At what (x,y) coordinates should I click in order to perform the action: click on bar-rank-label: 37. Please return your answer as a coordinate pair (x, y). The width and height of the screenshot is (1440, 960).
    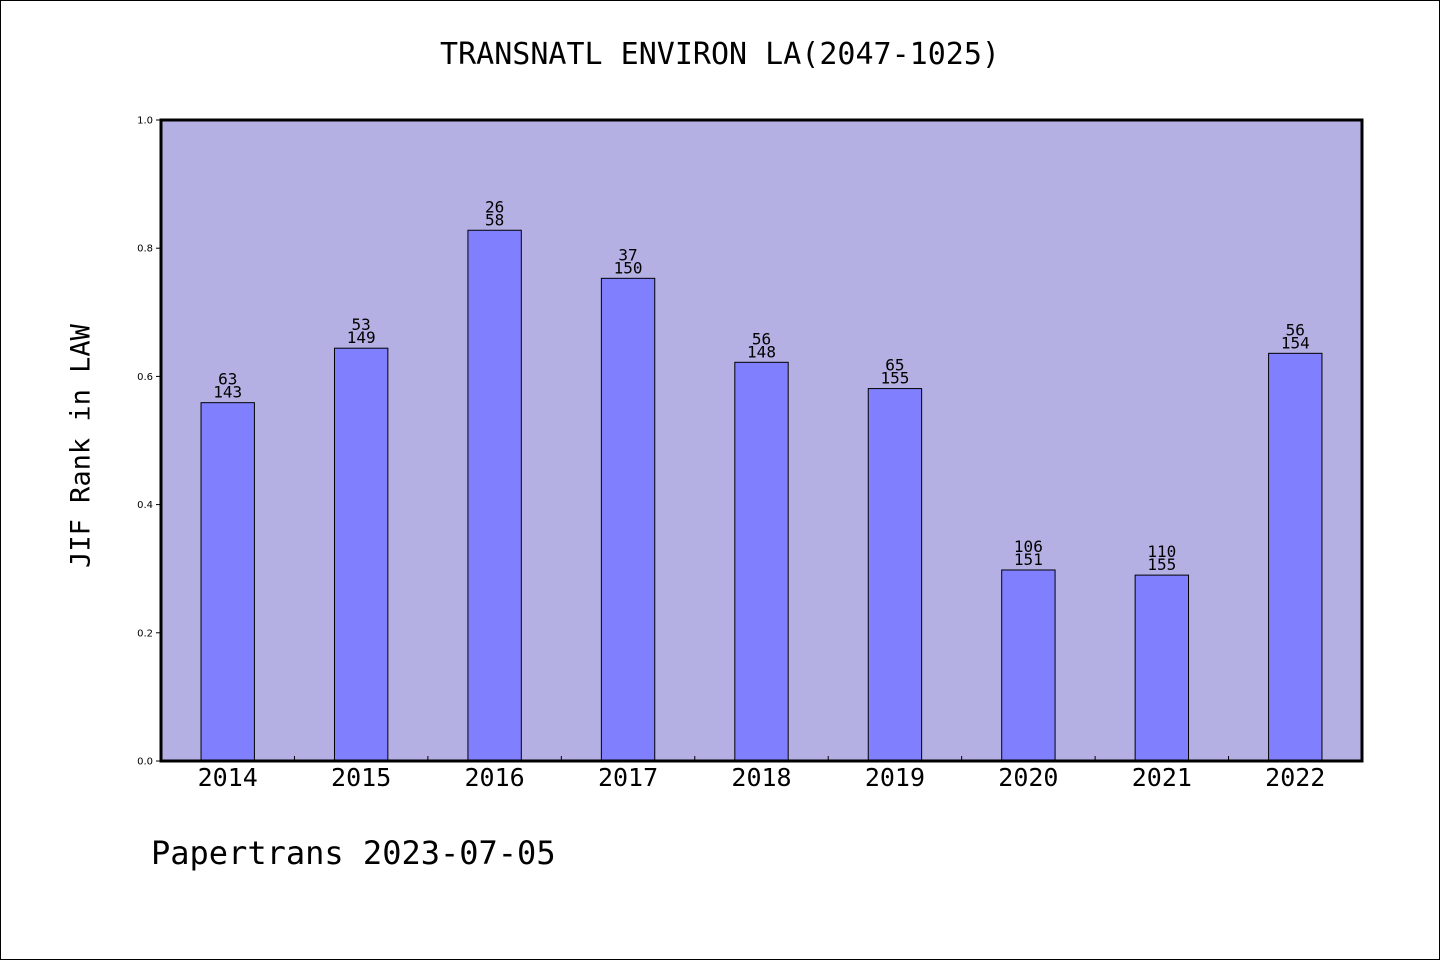
    Looking at the image, I should click on (627, 254).